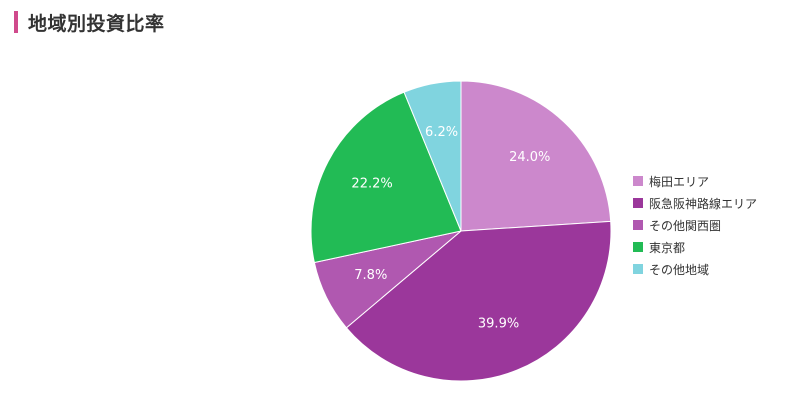 This screenshot has height=415, width=793. I want to click on chart-legend: 梅田エリア阪急阪神路線エリア その他関西圏 東京都その他地域, so click(695, 225).